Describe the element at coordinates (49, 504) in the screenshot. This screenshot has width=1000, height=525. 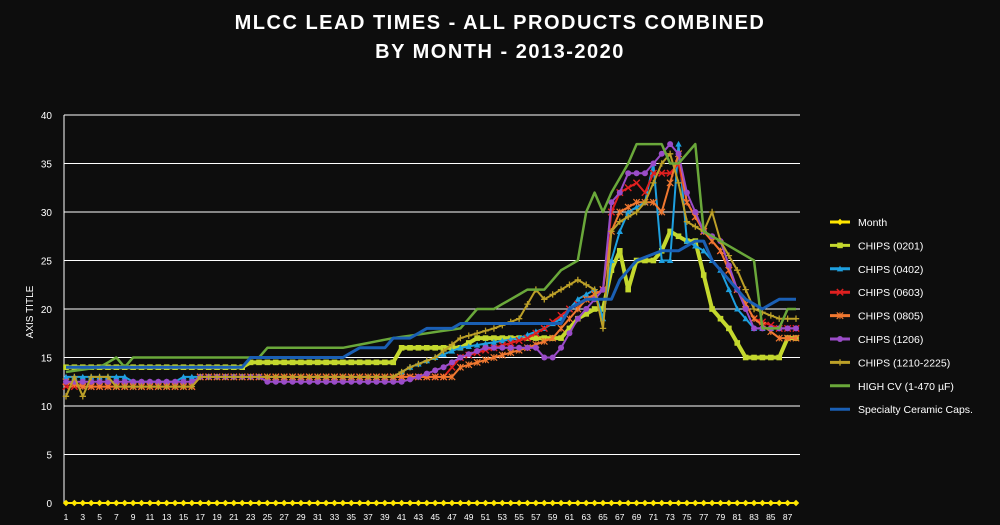
I see `y-tick-label: 0` at that location.